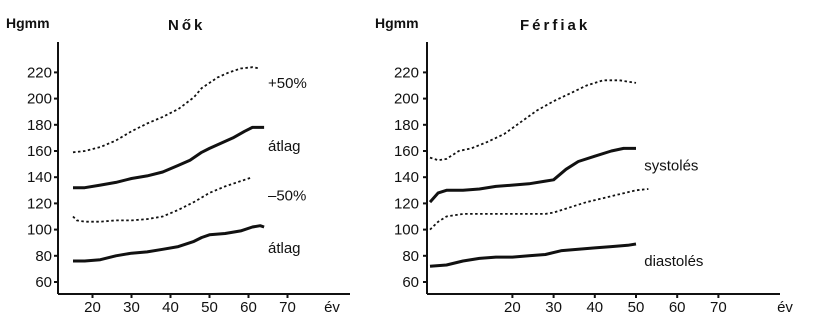 Image resolution: width=816 pixels, height=324 pixels. I want to click on series-annotation: –50%, so click(287, 196).